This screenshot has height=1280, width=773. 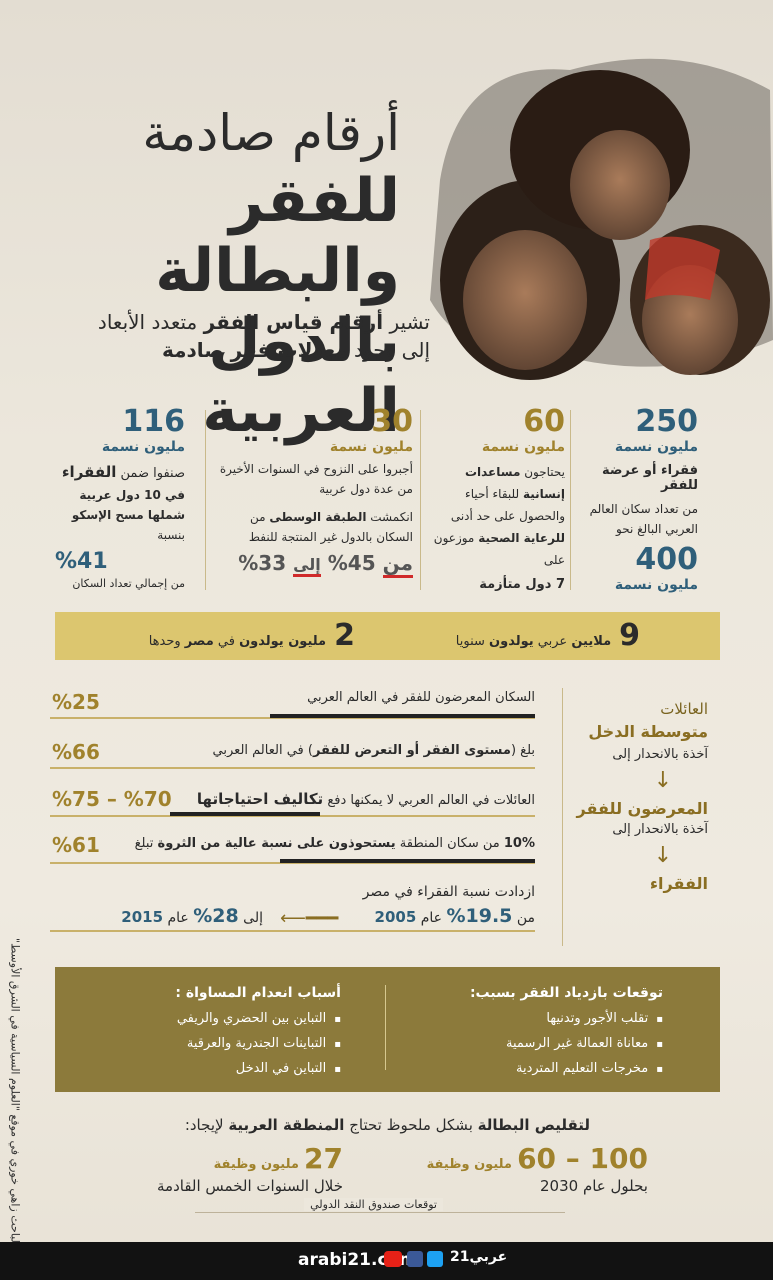 What do you see at coordinates (166, 641) in the screenshot?
I see `text: وحدها` at bounding box center [166, 641].